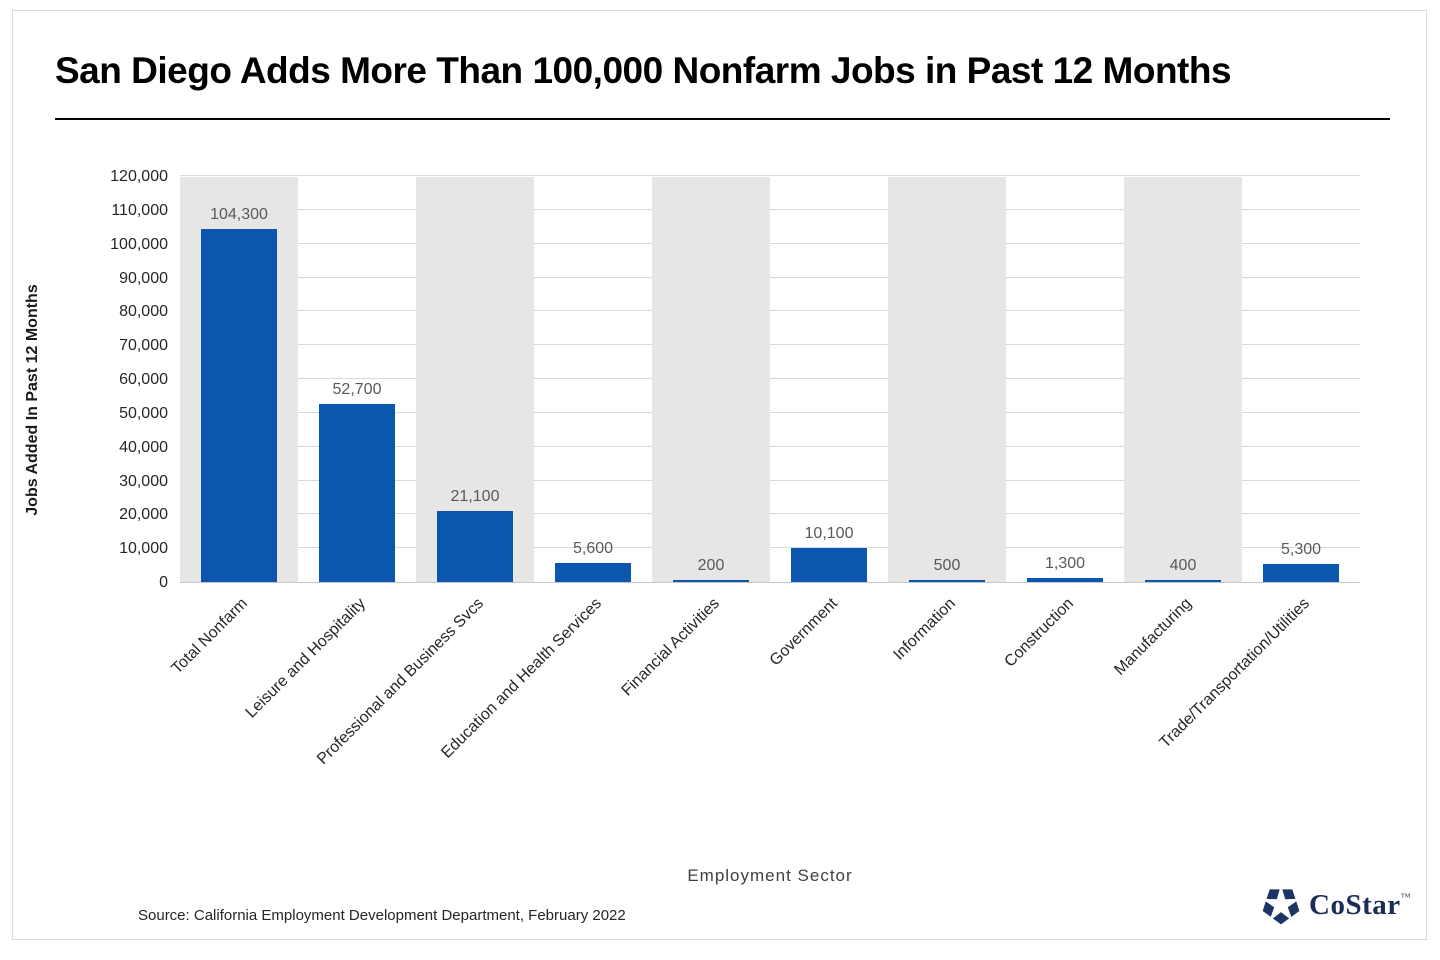 The image size is (1440, 960). I want to click on bar-value-label: 5,300, so click(1301, 549).